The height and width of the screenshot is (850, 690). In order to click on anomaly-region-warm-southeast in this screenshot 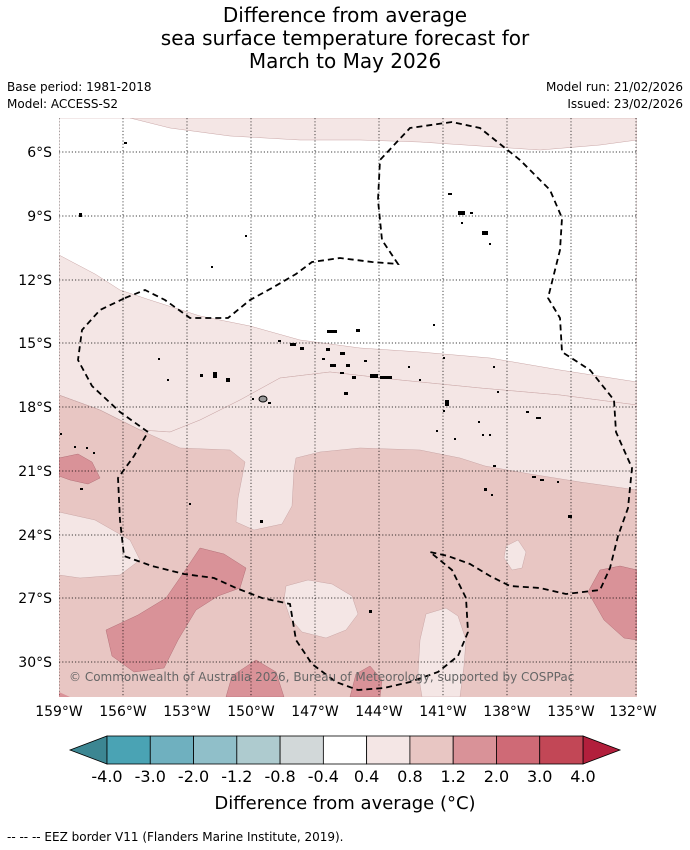, I will do `click(612, 603)`.